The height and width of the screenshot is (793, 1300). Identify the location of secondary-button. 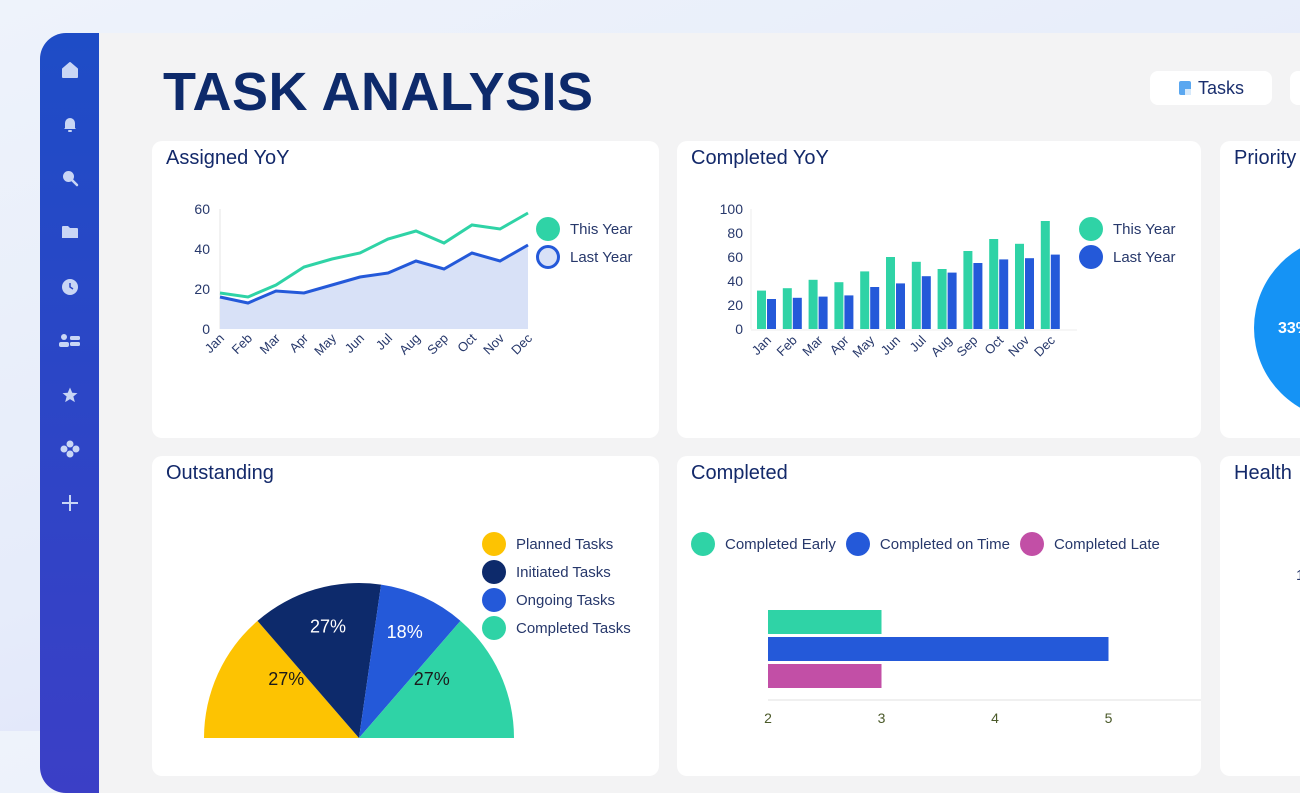
(1295, 88).